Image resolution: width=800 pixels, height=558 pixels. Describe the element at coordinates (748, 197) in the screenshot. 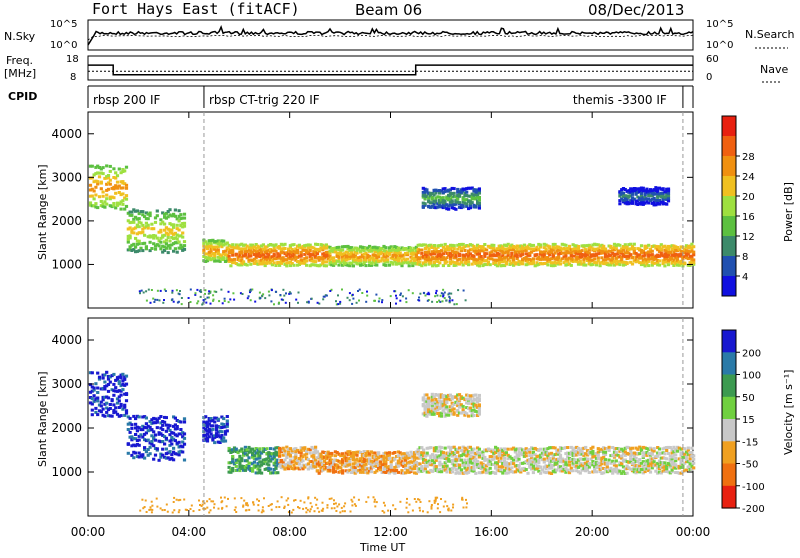

I see `colorbar-tick-label: 20` at that location.